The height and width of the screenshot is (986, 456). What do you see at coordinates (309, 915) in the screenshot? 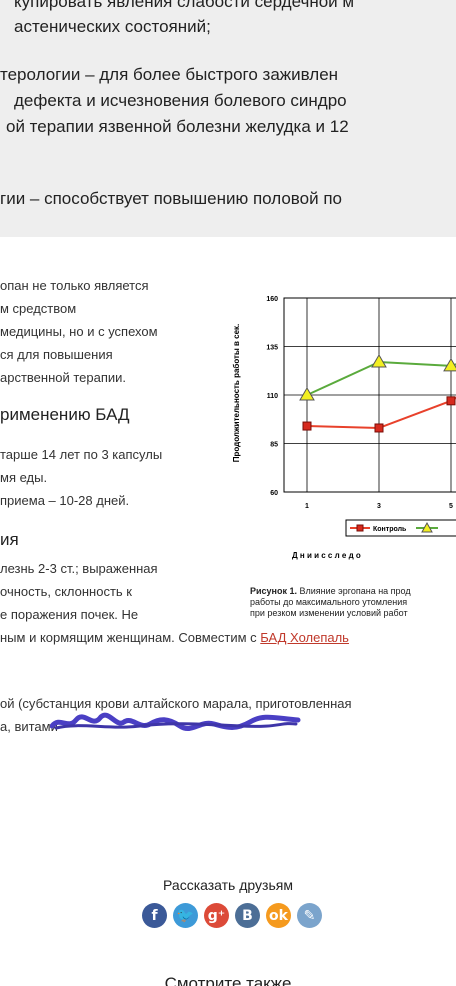
I see `livejournal-icon: ✎` at bounding box center [309, 915].